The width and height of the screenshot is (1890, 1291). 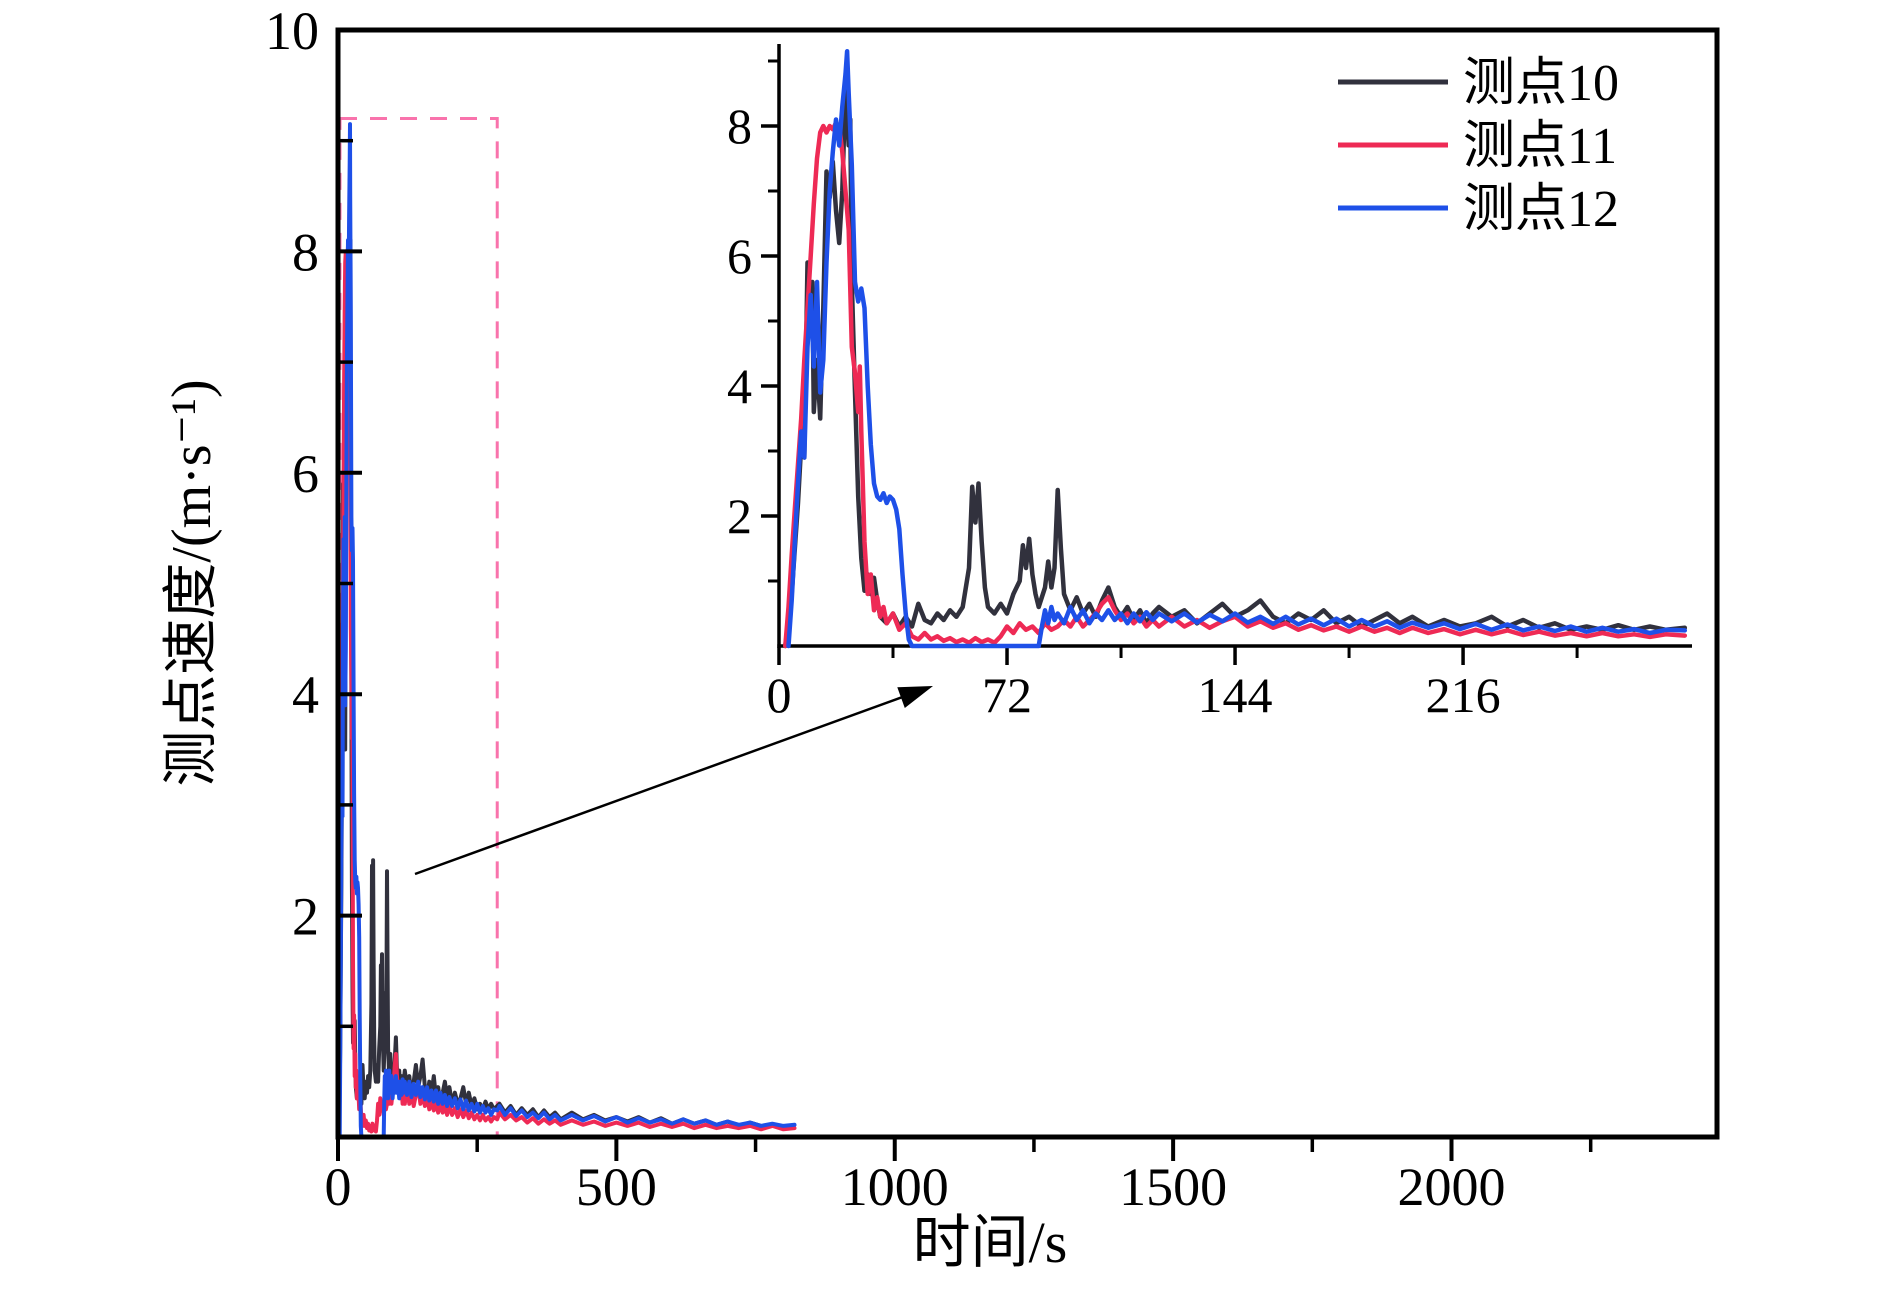 I want to click on legend-item: 测点10, so click(x=1478, y=83).